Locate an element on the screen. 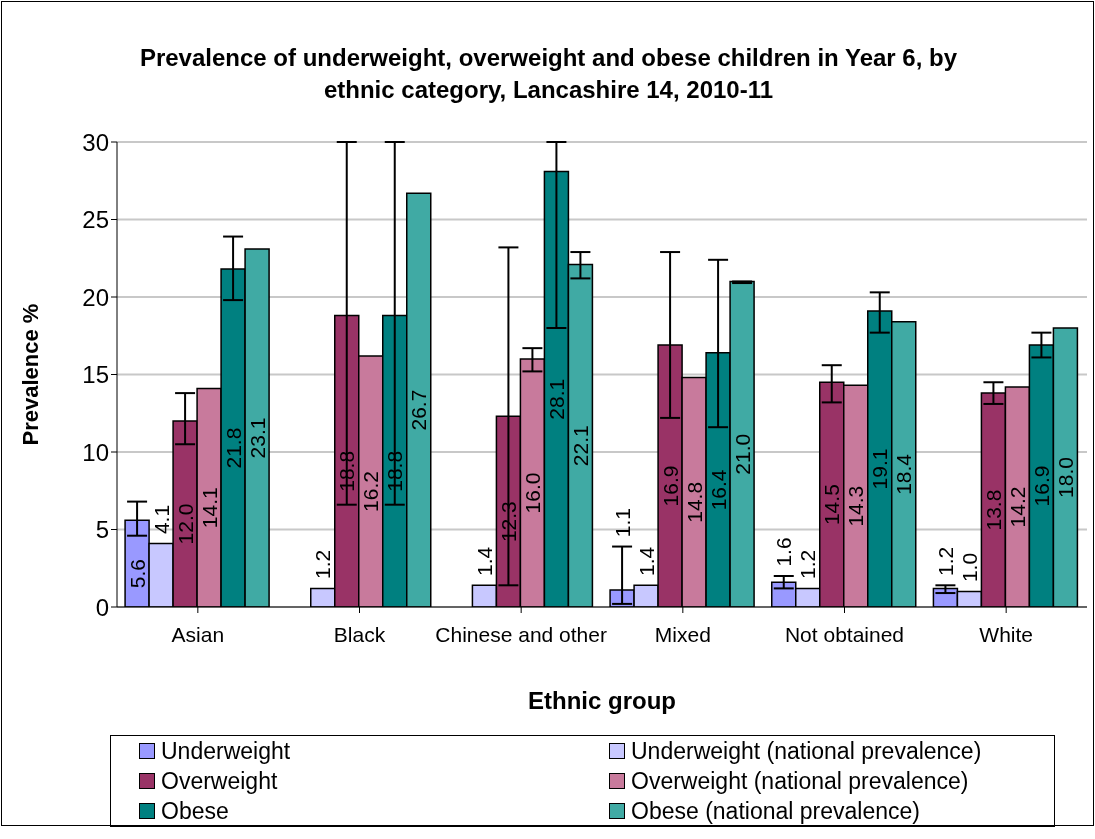  data-label: 18.0 is located at coordinates (1065, 477).